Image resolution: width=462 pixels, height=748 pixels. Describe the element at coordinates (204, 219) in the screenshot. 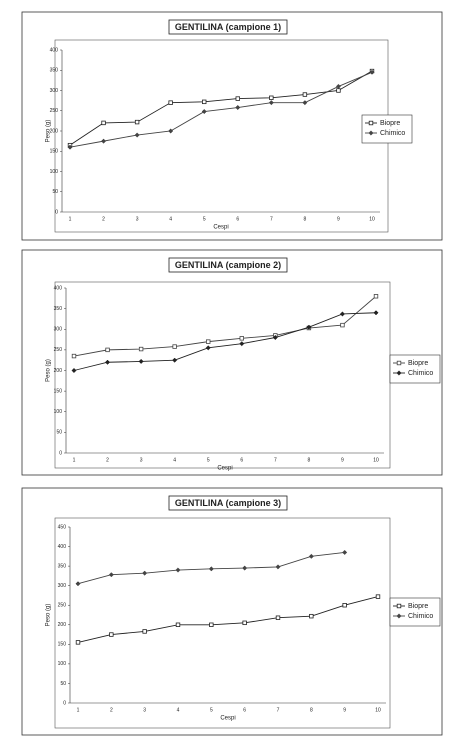

I see `x-tick-label: 5` at that location.